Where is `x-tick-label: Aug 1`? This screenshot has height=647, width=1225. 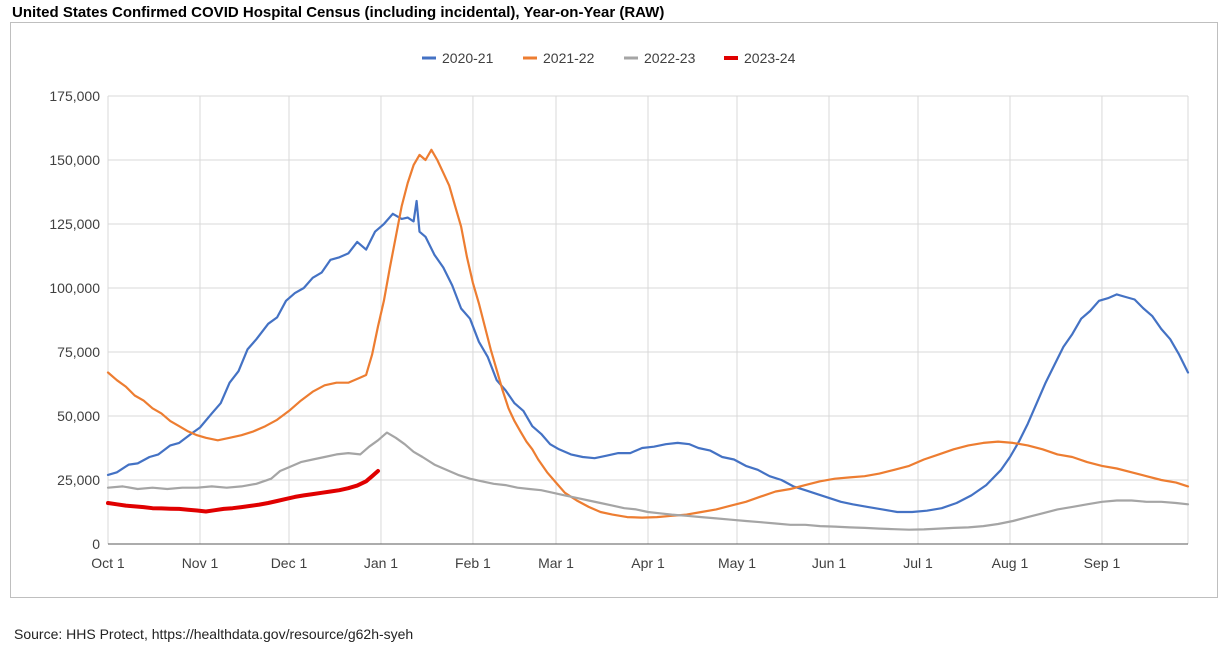 x-tick-label: Aug 1 is located at coordinates (1010, 563).